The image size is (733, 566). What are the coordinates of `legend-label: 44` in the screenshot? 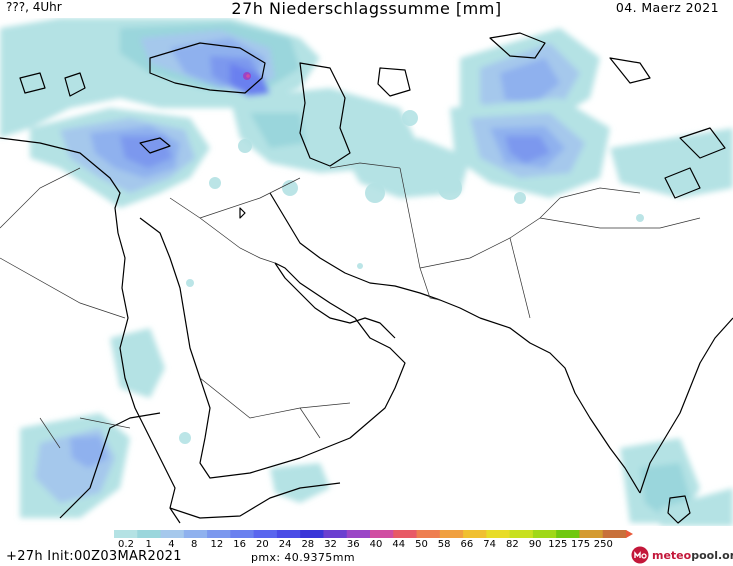 It's located at (399, 544).